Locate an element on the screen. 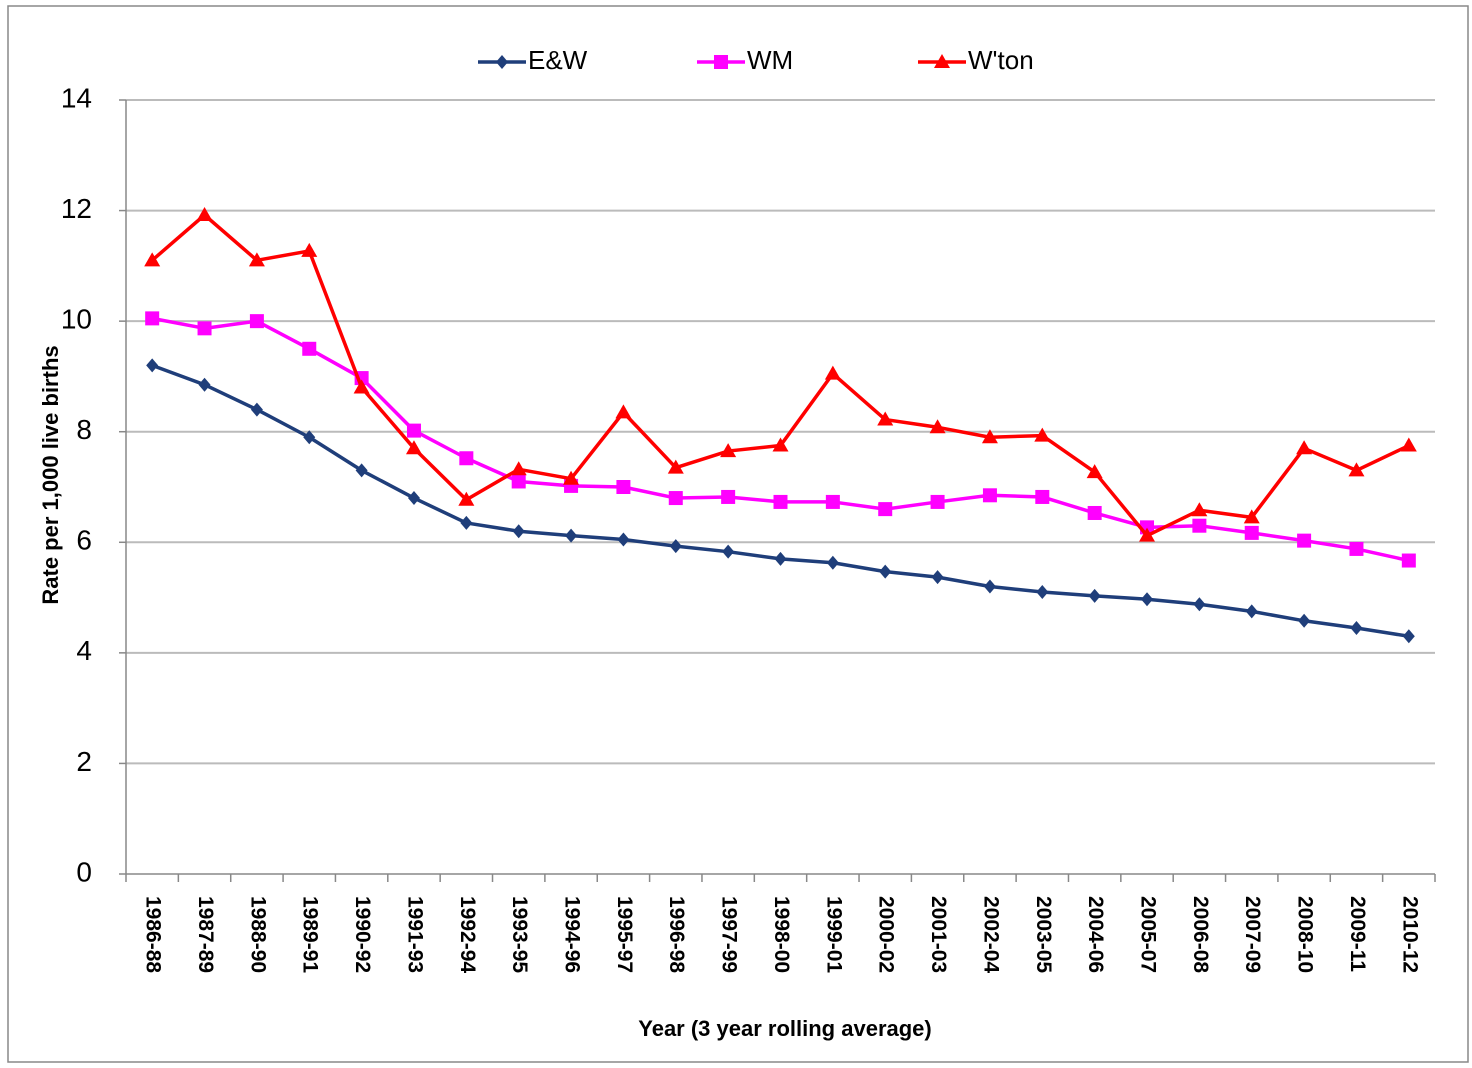  x-tick-label: 2002-04 is located at coordinates (990, 934).